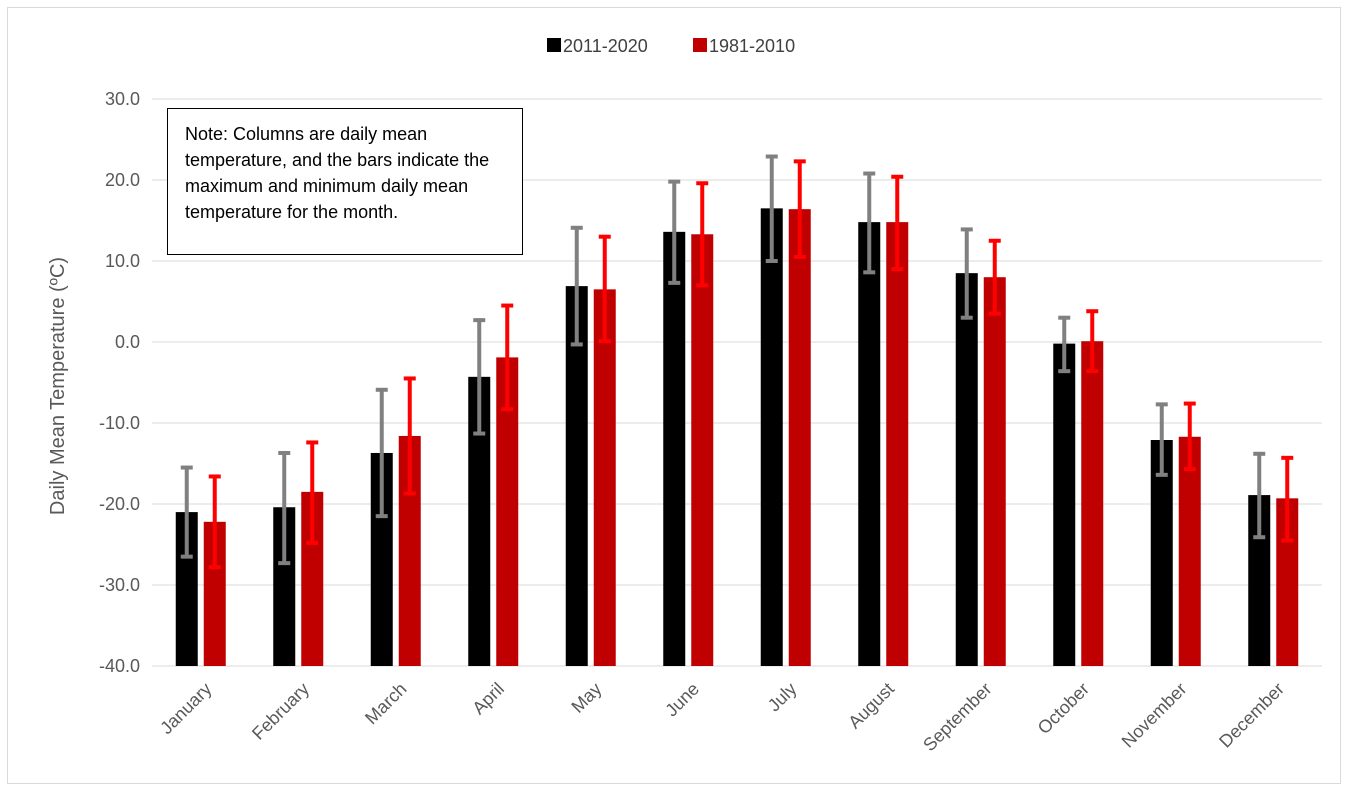  What do you see at coordinates (185, 708) in the screenshot?
I see `x-tick-label: January` at bounding box center [185, 708].